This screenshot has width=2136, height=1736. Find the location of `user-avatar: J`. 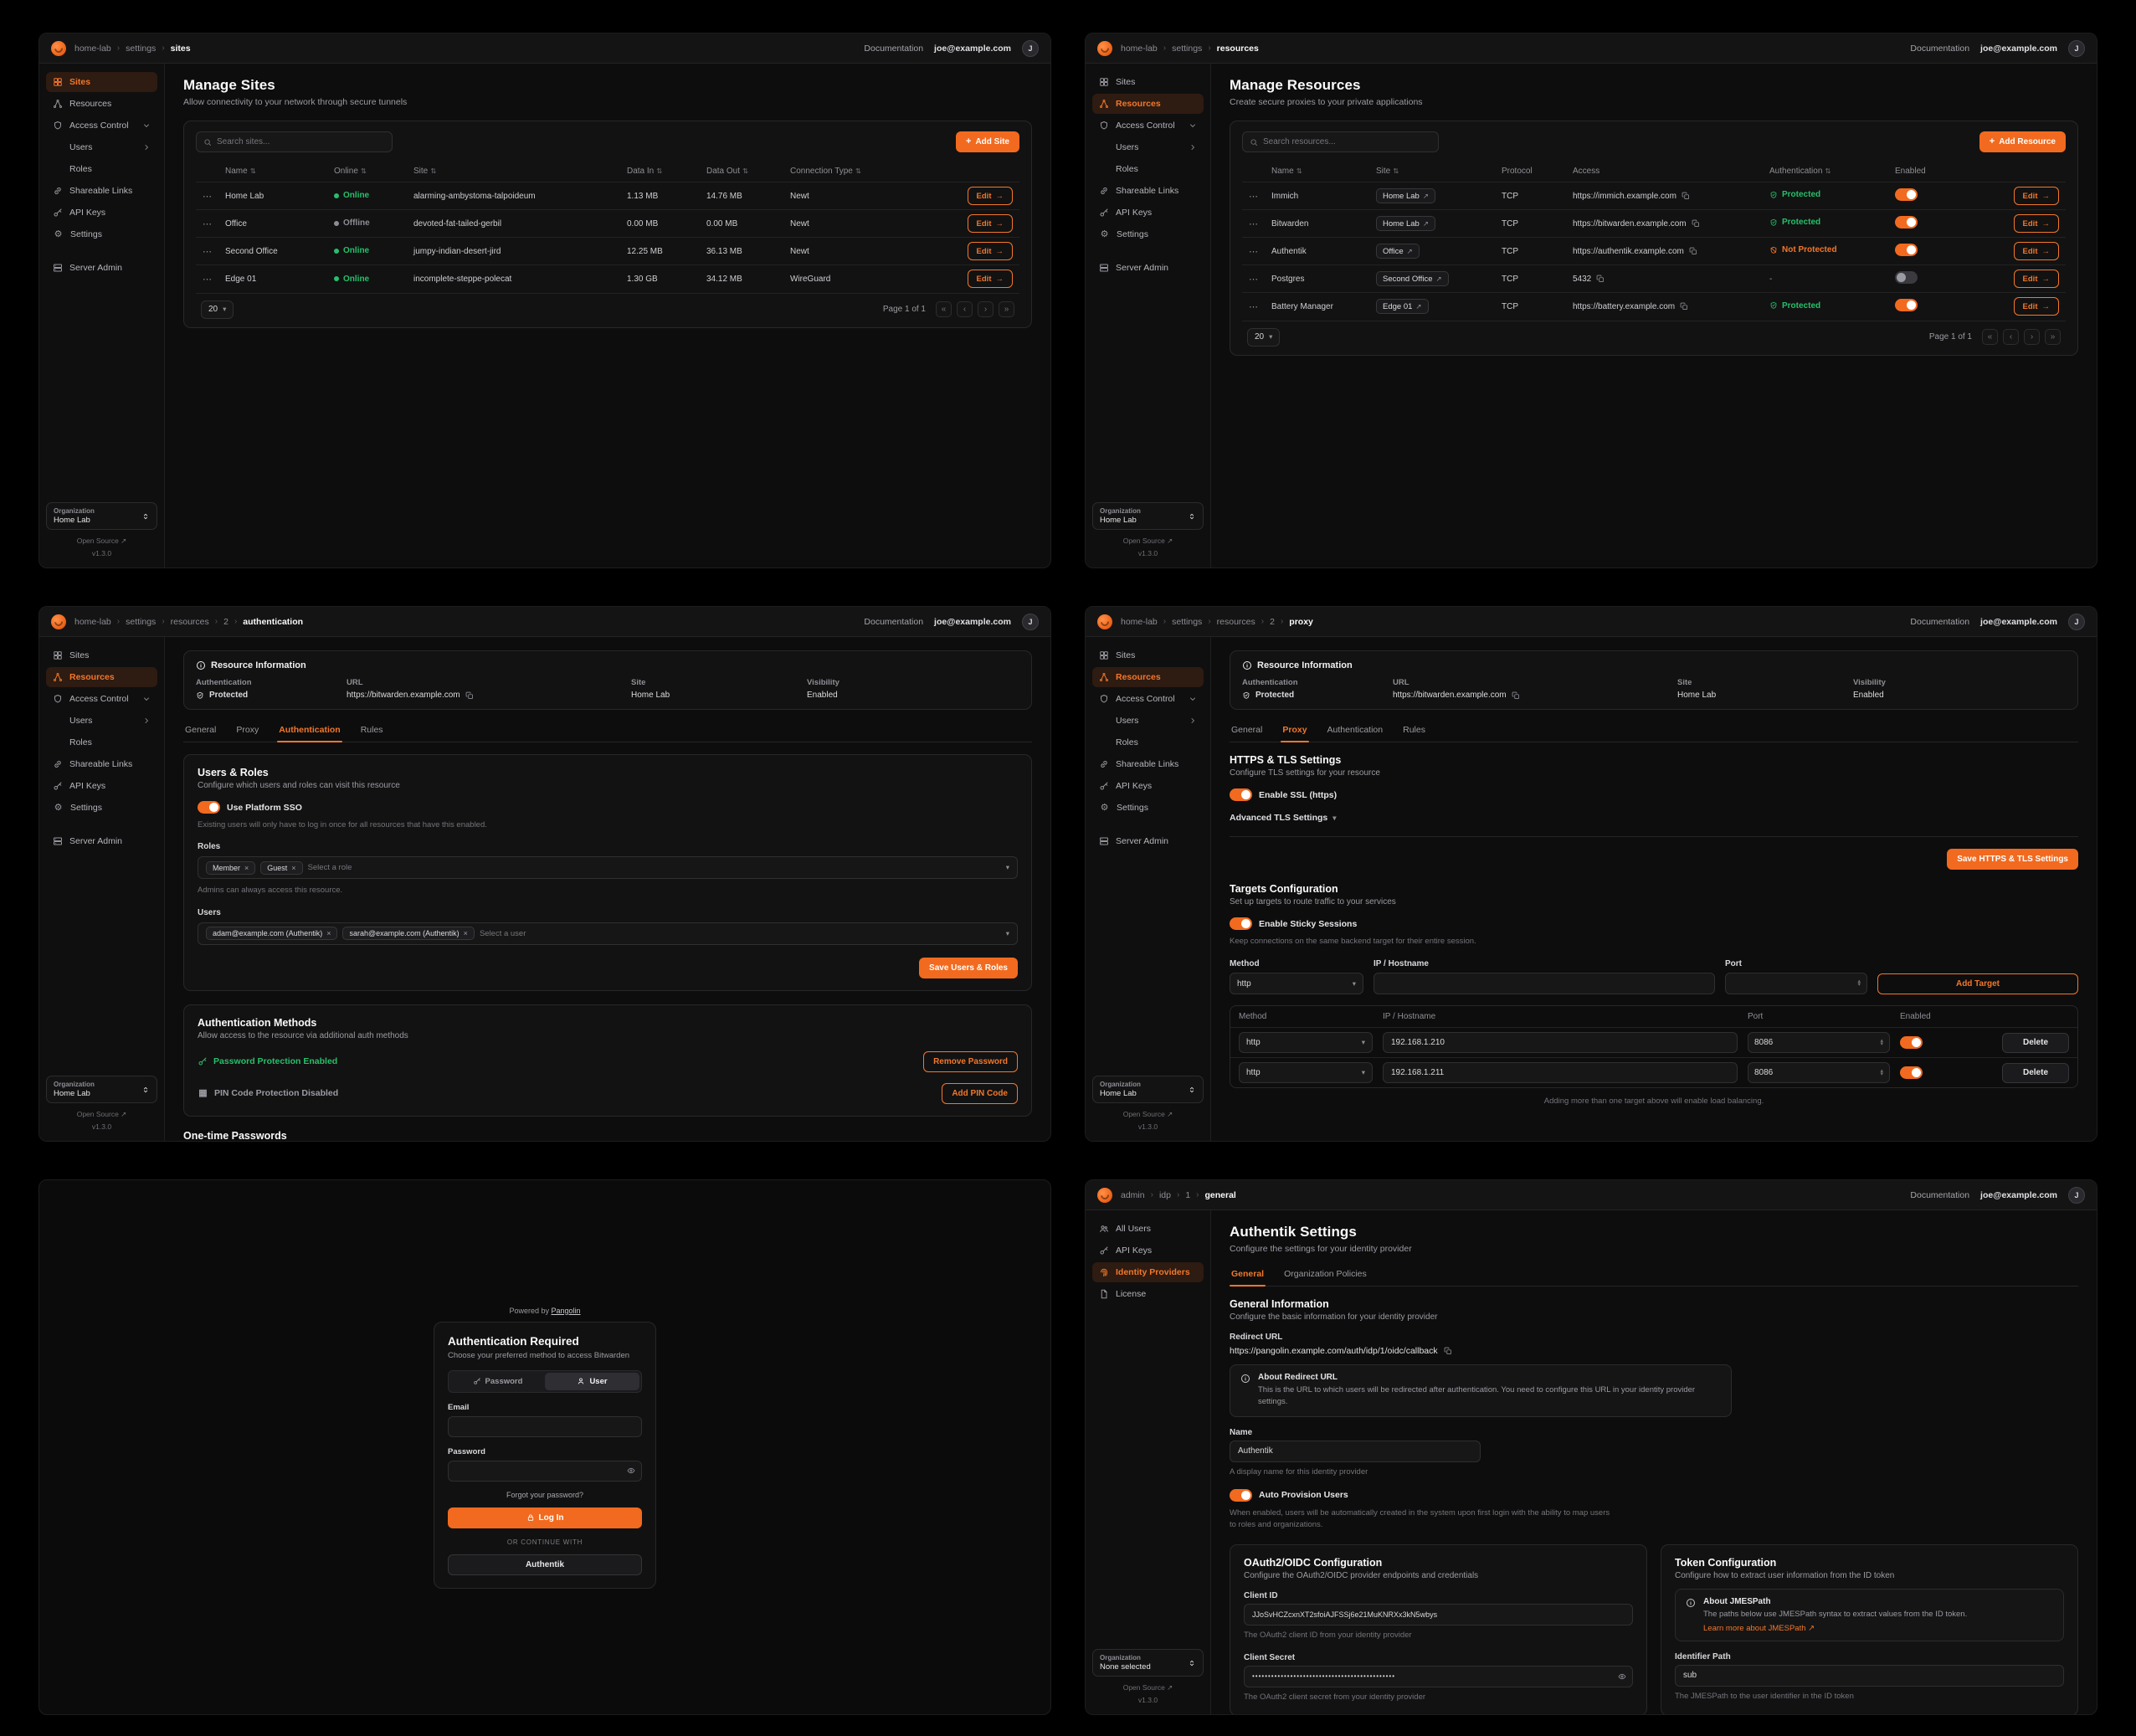

user-avatar: J is located at coordinates (1030, 621).